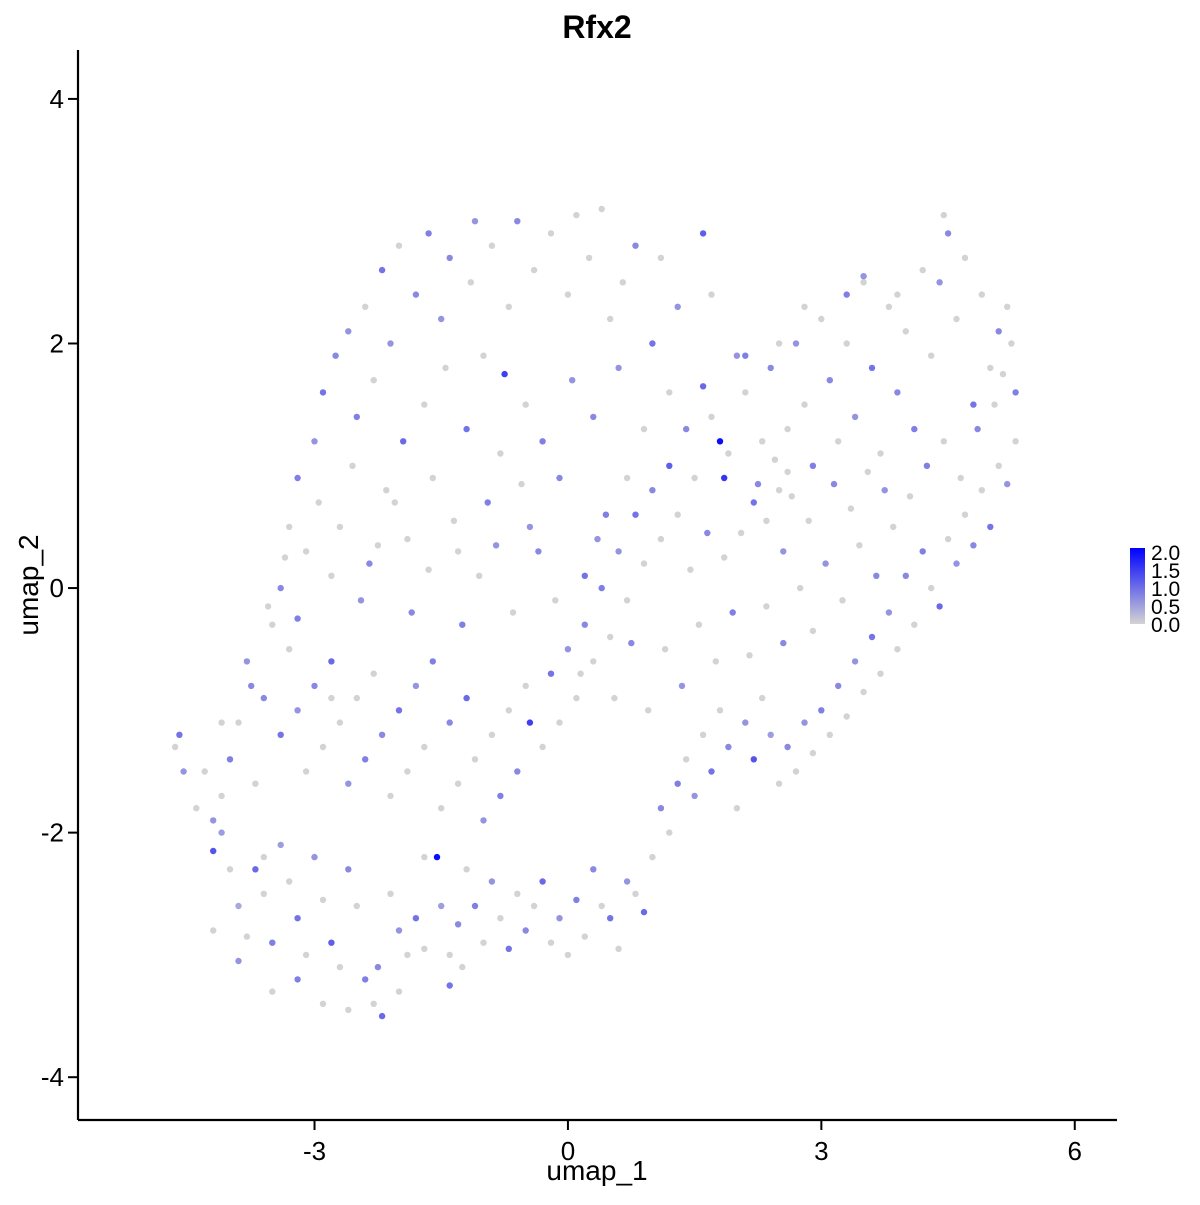 The height and width of the screenshot is (1205, 1200). Describe the element at coordinates (314, 1151) in the screenshot. I see `x-tick-label: -3` at that location.